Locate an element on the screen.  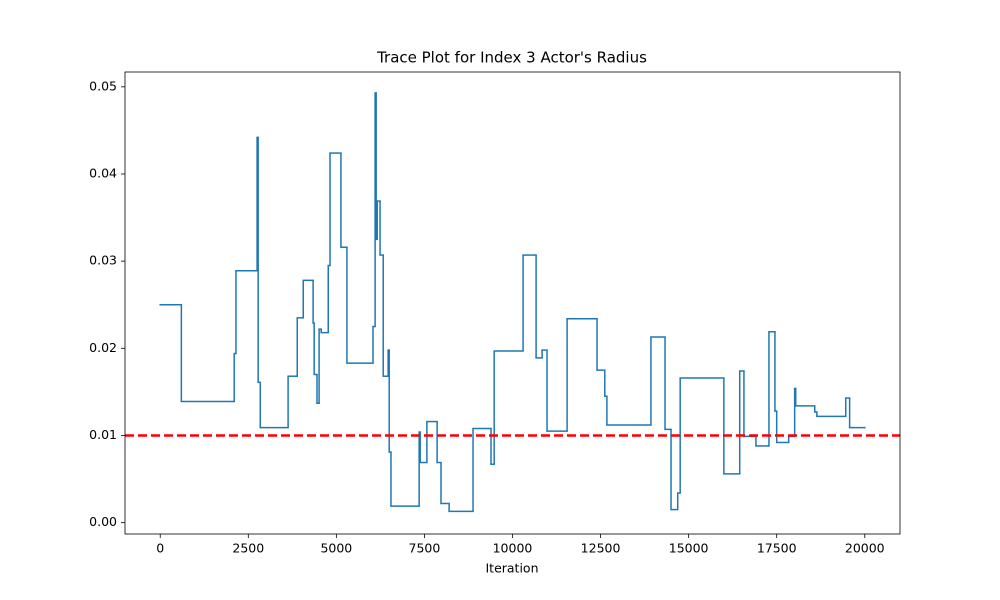
y-tick-label: 0.04 is located at coordinates (103, 172).